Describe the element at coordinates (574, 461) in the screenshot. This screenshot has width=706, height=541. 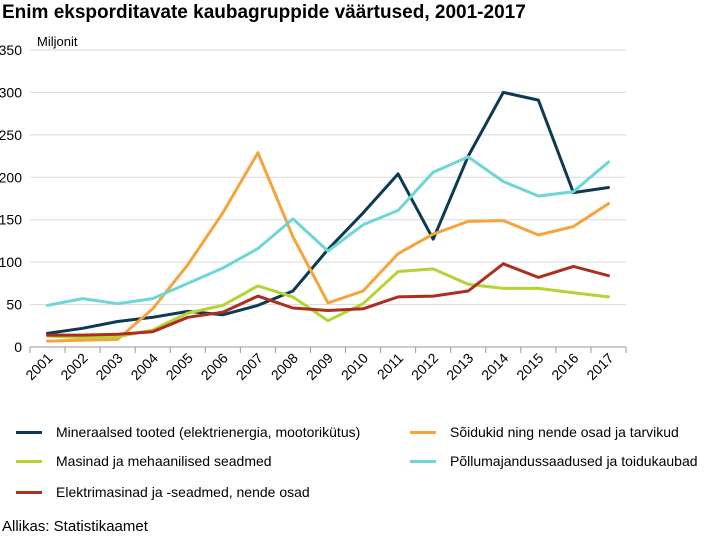
I see `legend-label: Põllumajandussaadused ja toidukaubad` at that location.